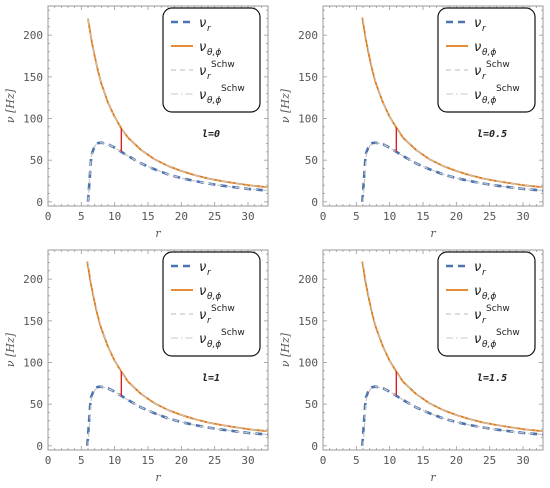  What do you see at coordinates (211, 378) in the screenshot?
I see `parameter-annotation: l=1` at bounding box center [211, 378].